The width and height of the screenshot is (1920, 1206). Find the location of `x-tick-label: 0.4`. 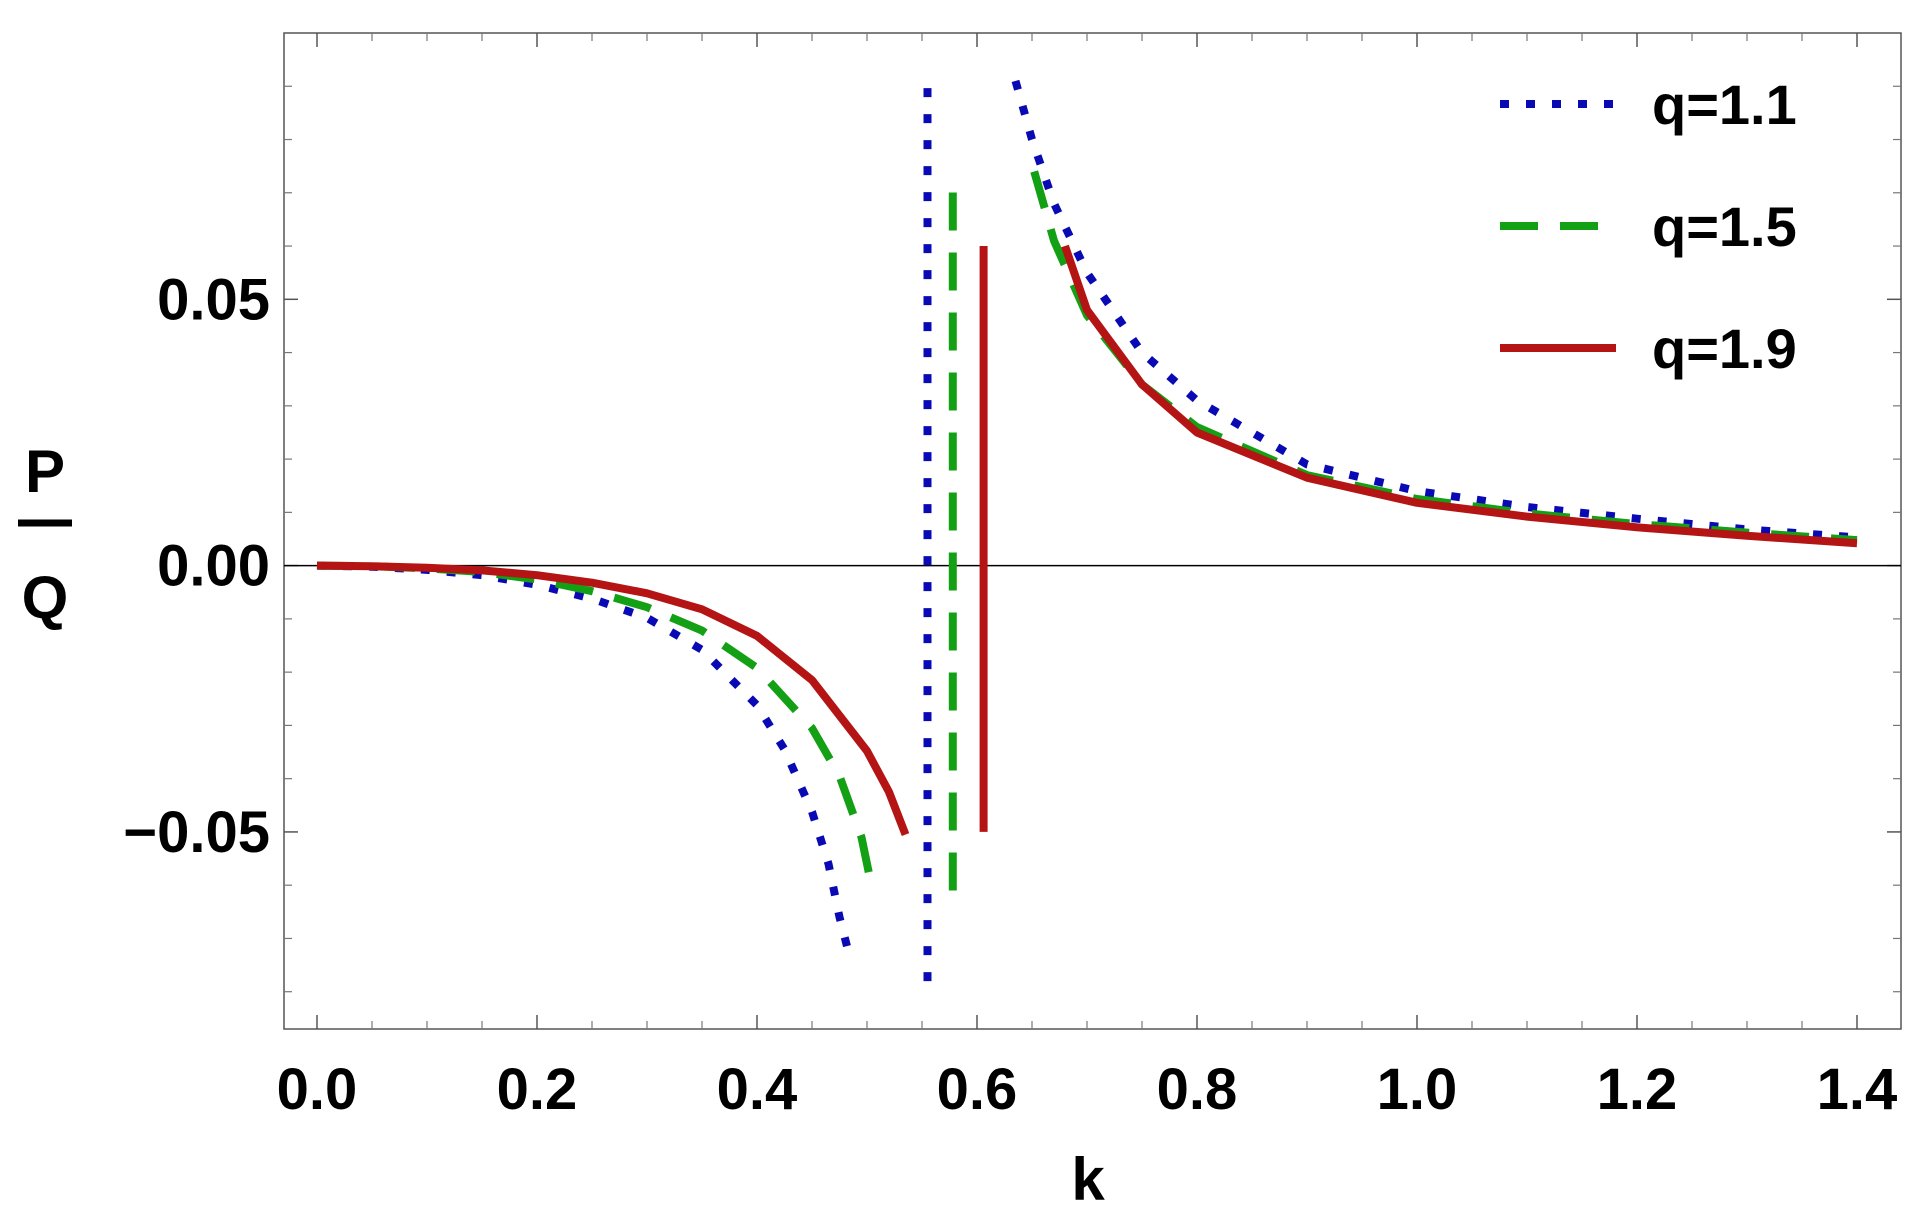

x-tick-label: 0.4 is located at coordinates (757, 1089).